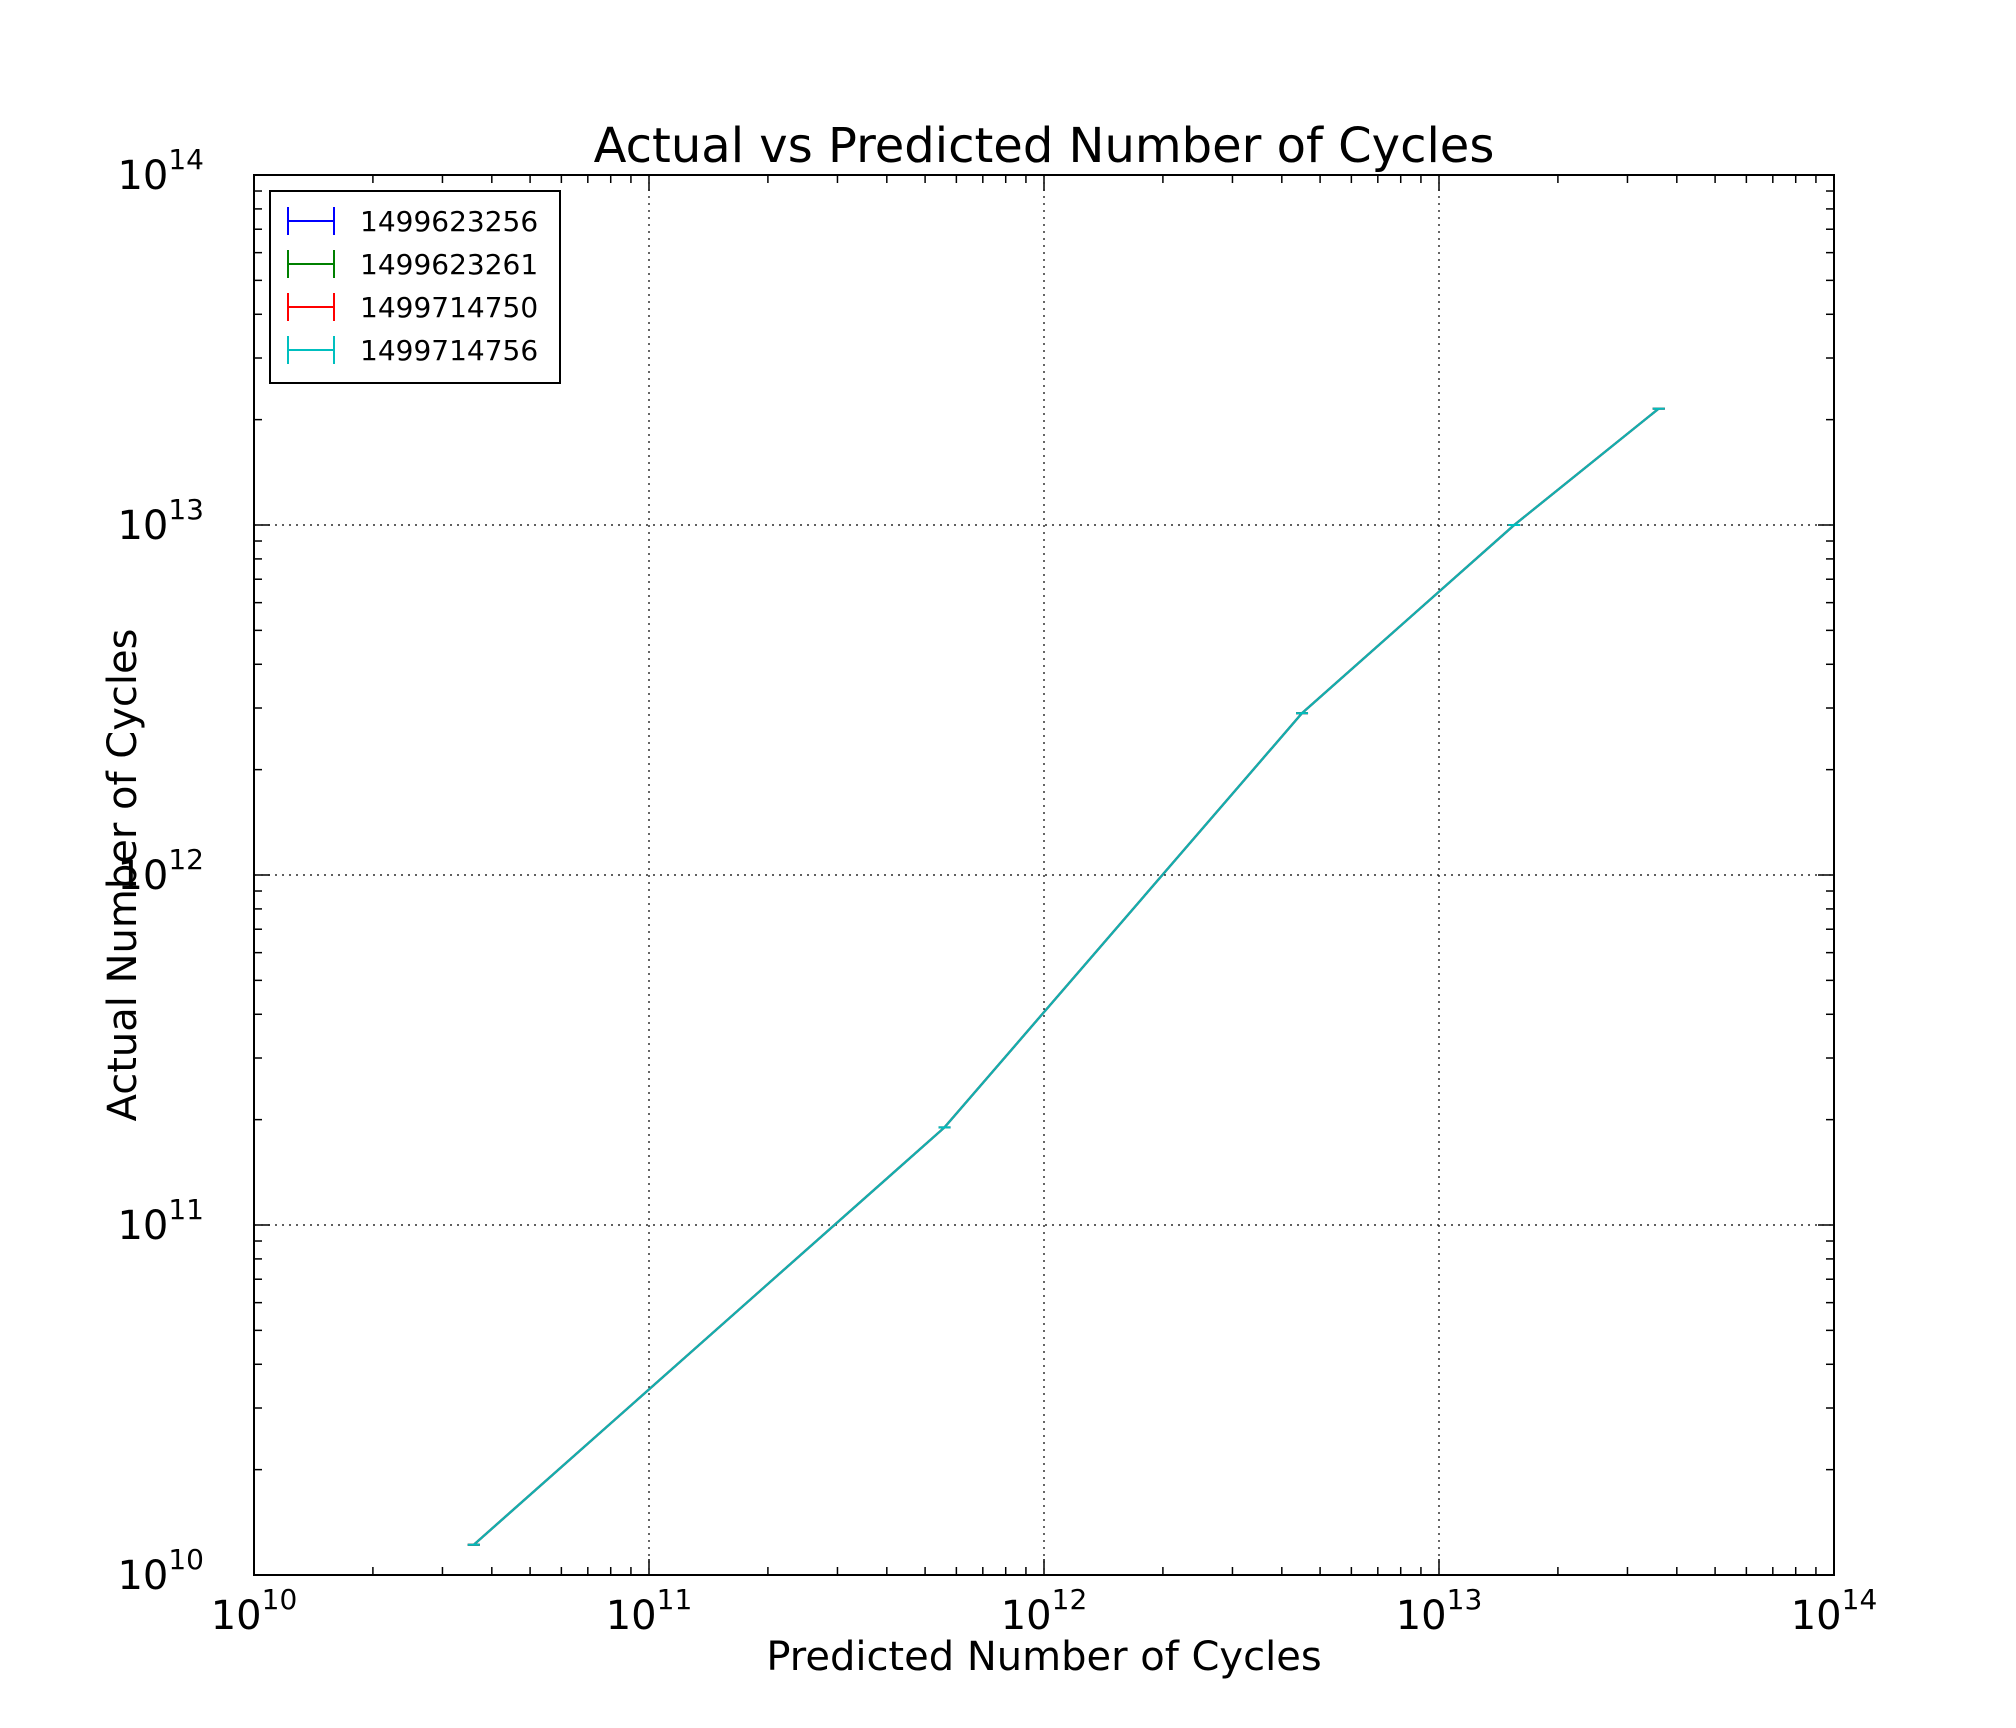 Image resolution: width=2016 pixels, height=1728 pixels. I want to click on legend-label: 1499623261, so click(449, 264).